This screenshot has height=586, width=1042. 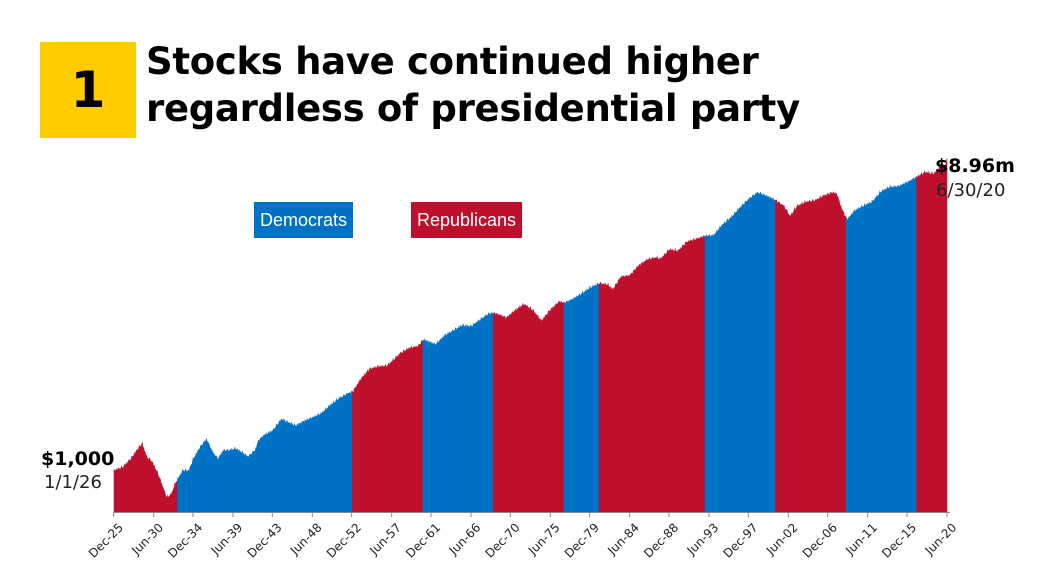 I want to click on legend-republicans: Republicans, so click(x=467, y=220).